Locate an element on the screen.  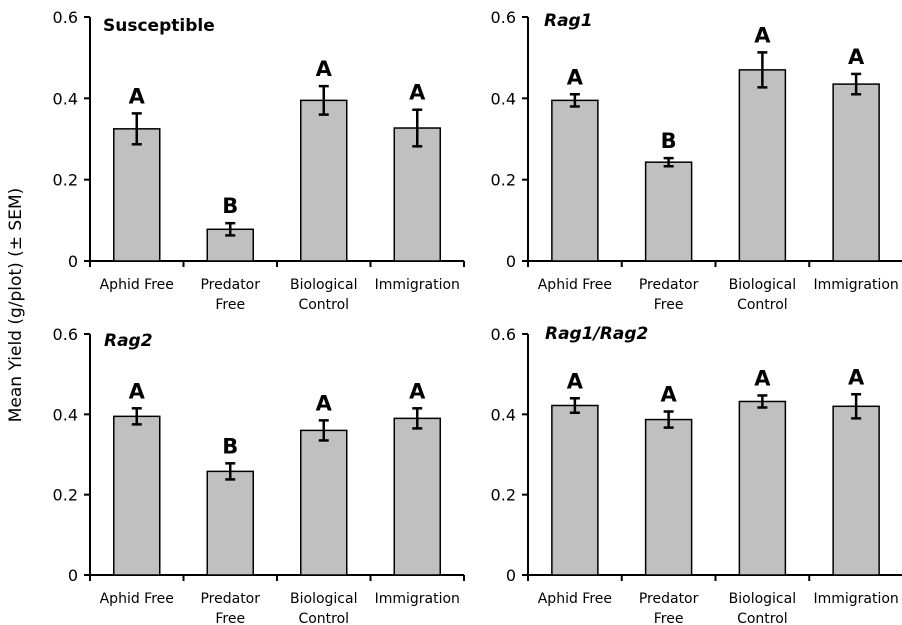
y-axis-label: Mean Yield (g/plot) (± SEM) is located at coordinates (16, 305).